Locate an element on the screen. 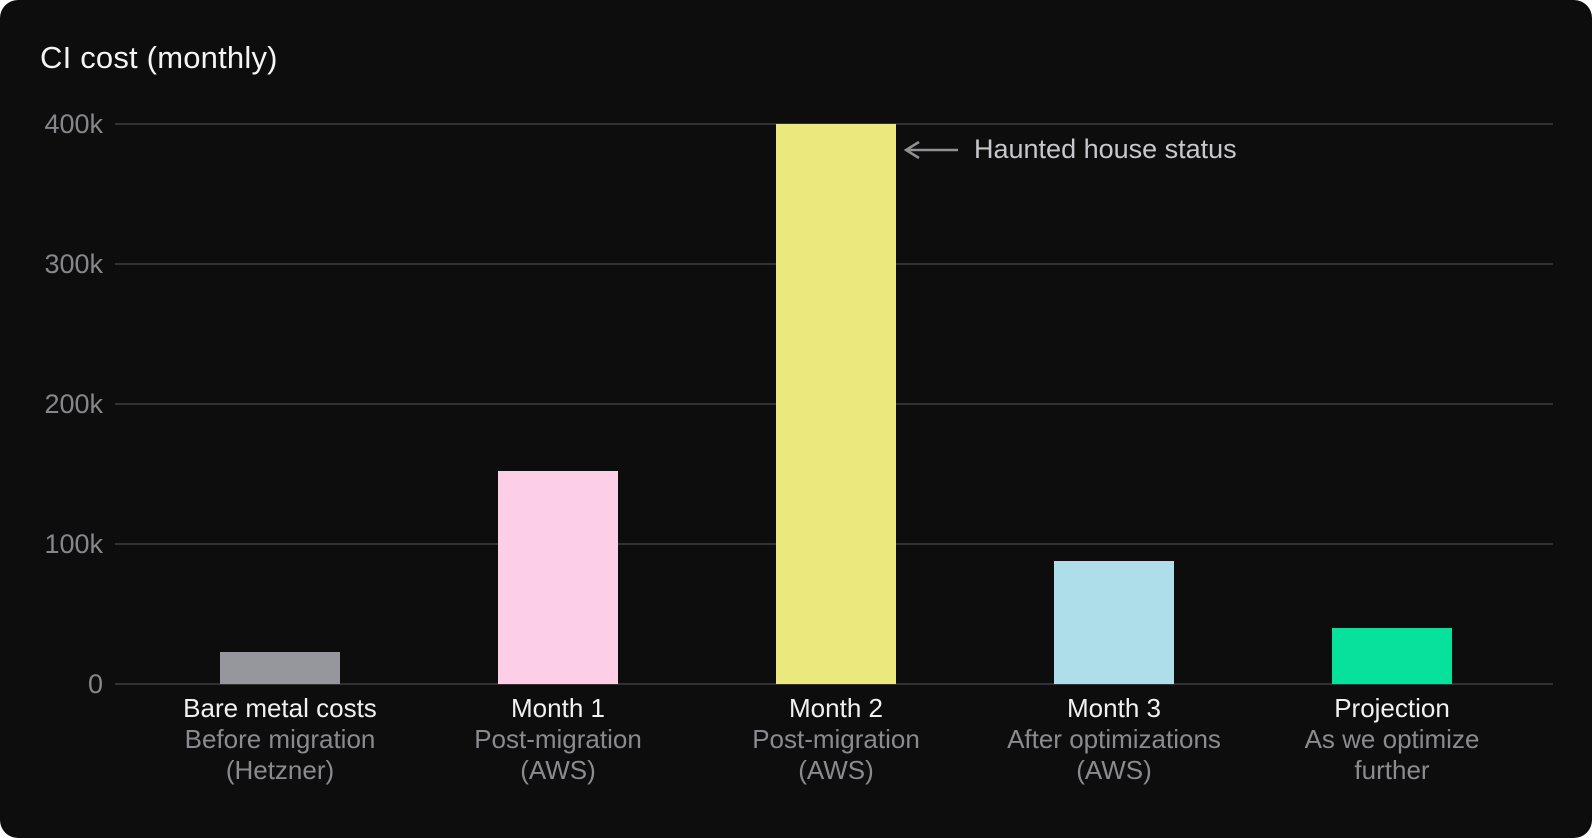 This screenshot has height=838, width=1592. bar-bare-metal-costs is located at coordinates (280, 667).